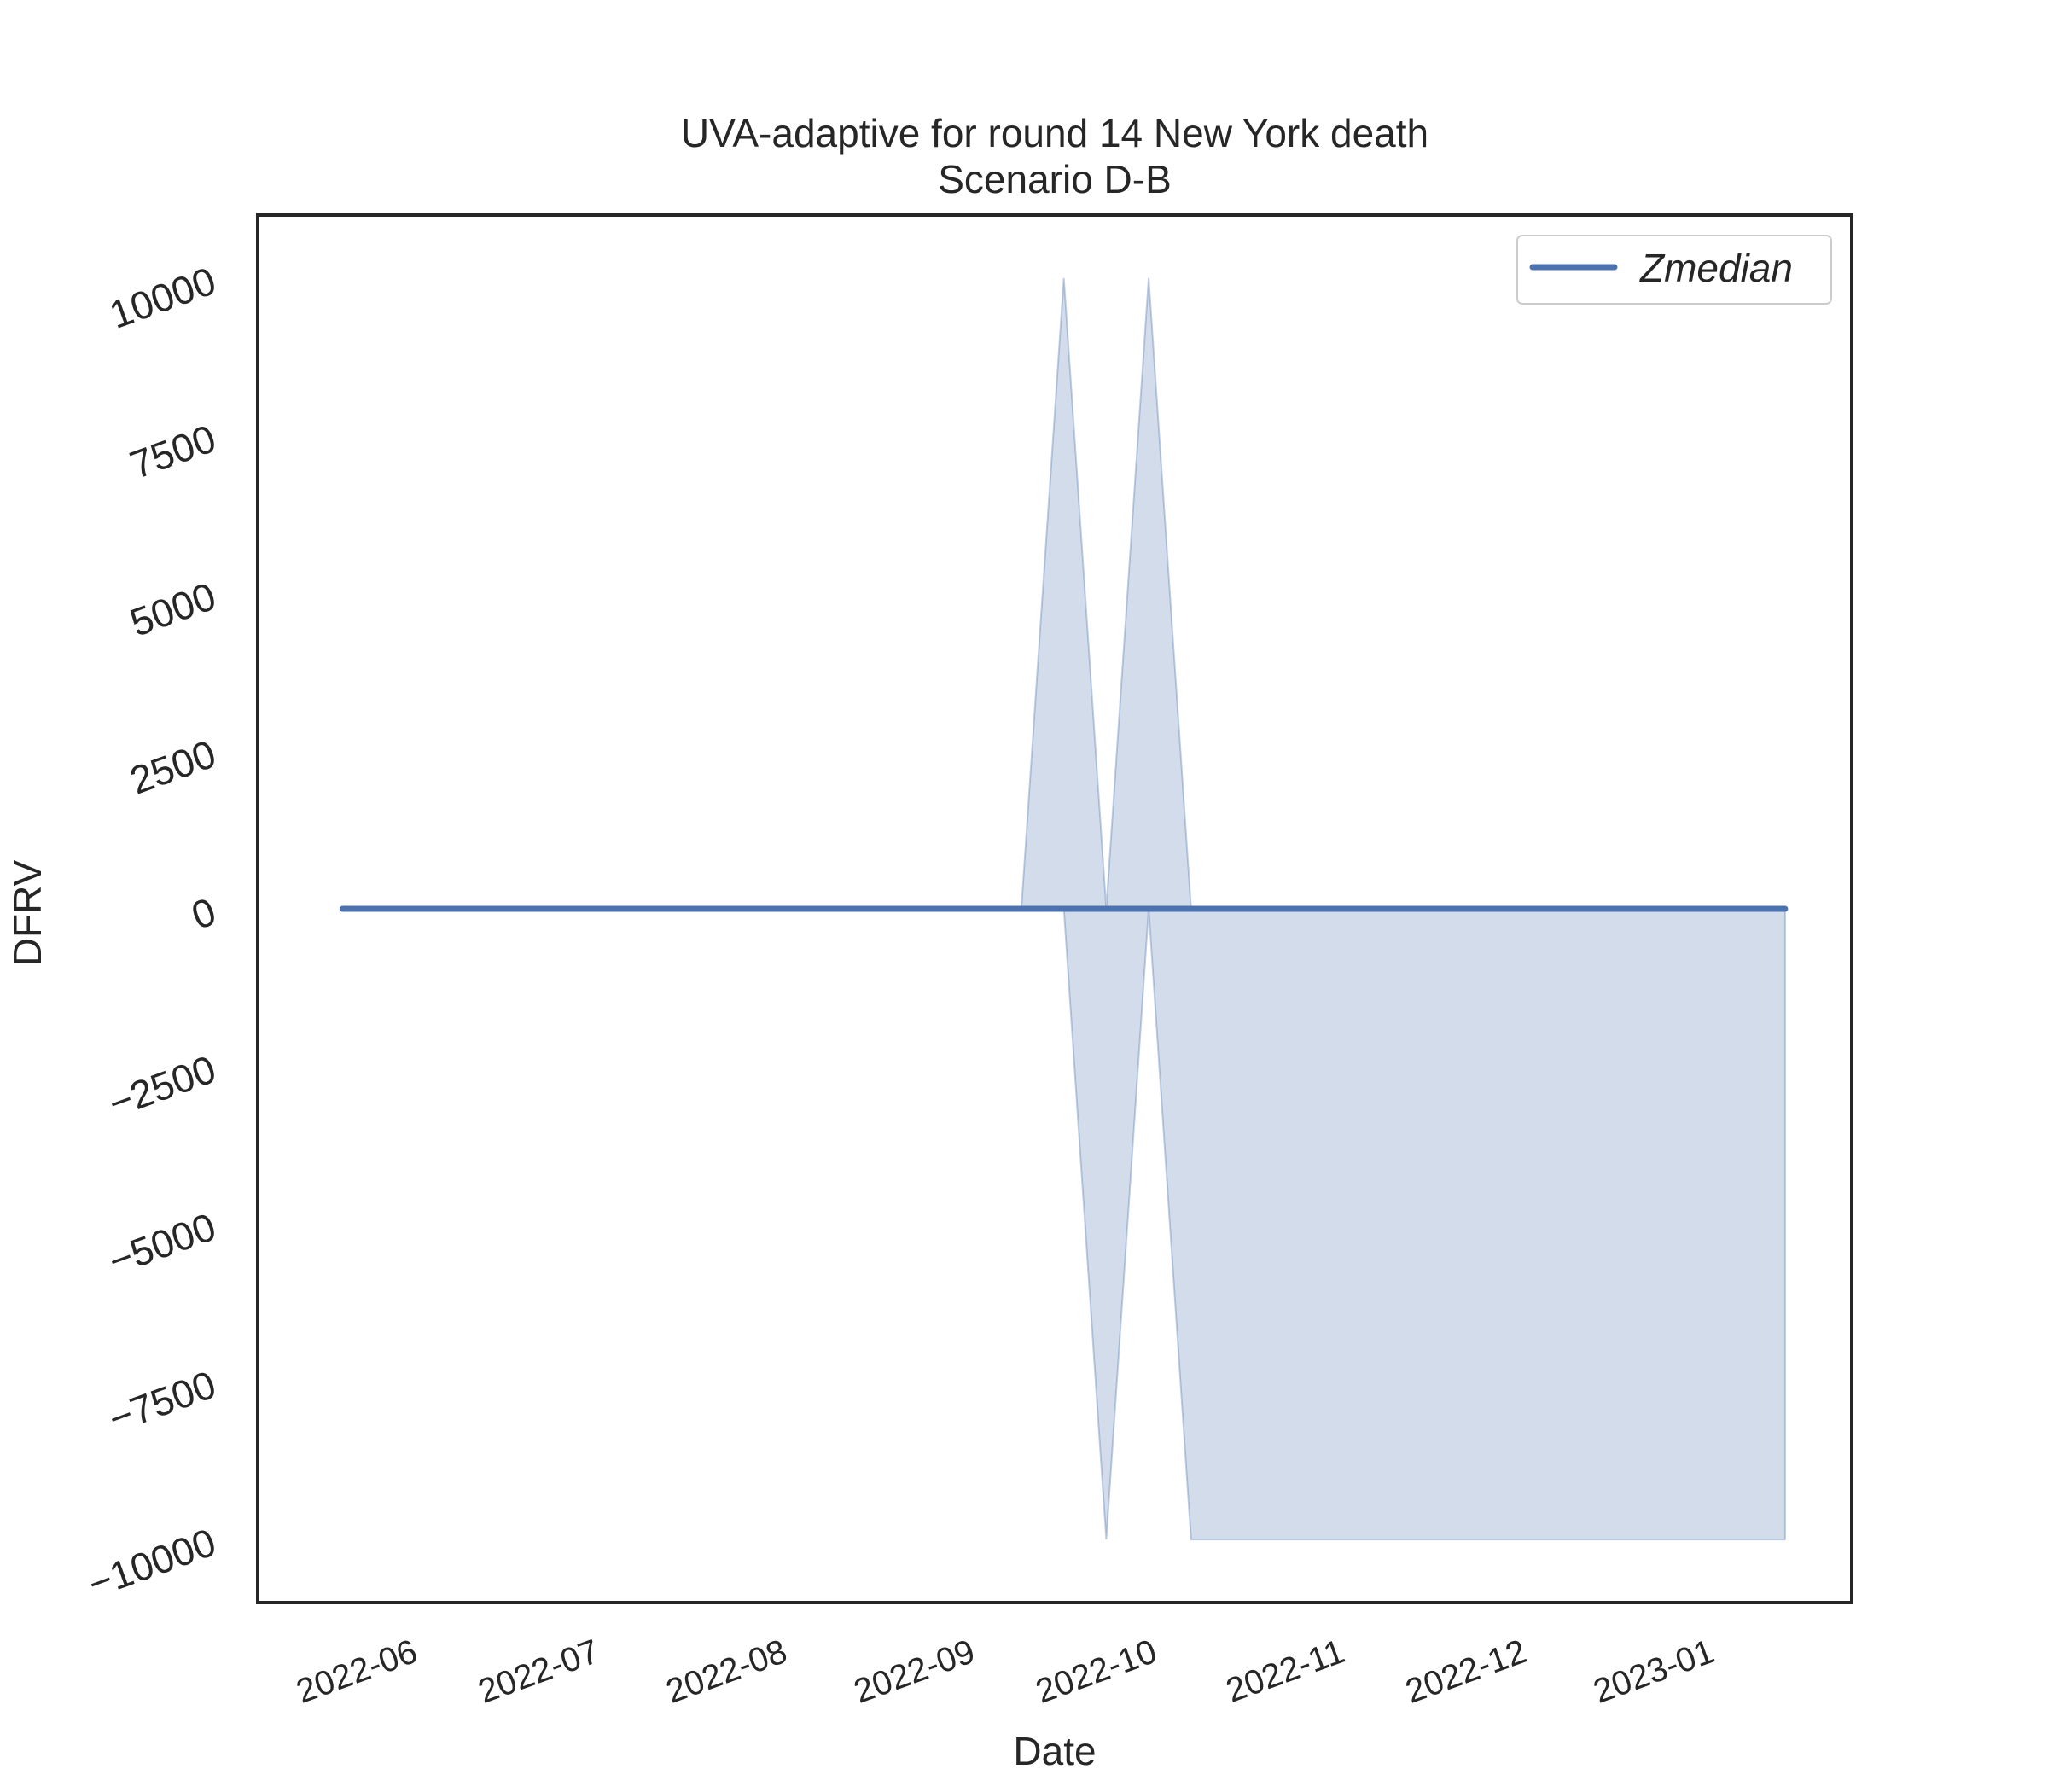 The image size is (2048, 1792). Describe the element at coordinates (161, 1401) in the screenshot. I see `y-tick-label: −7500` at that location.